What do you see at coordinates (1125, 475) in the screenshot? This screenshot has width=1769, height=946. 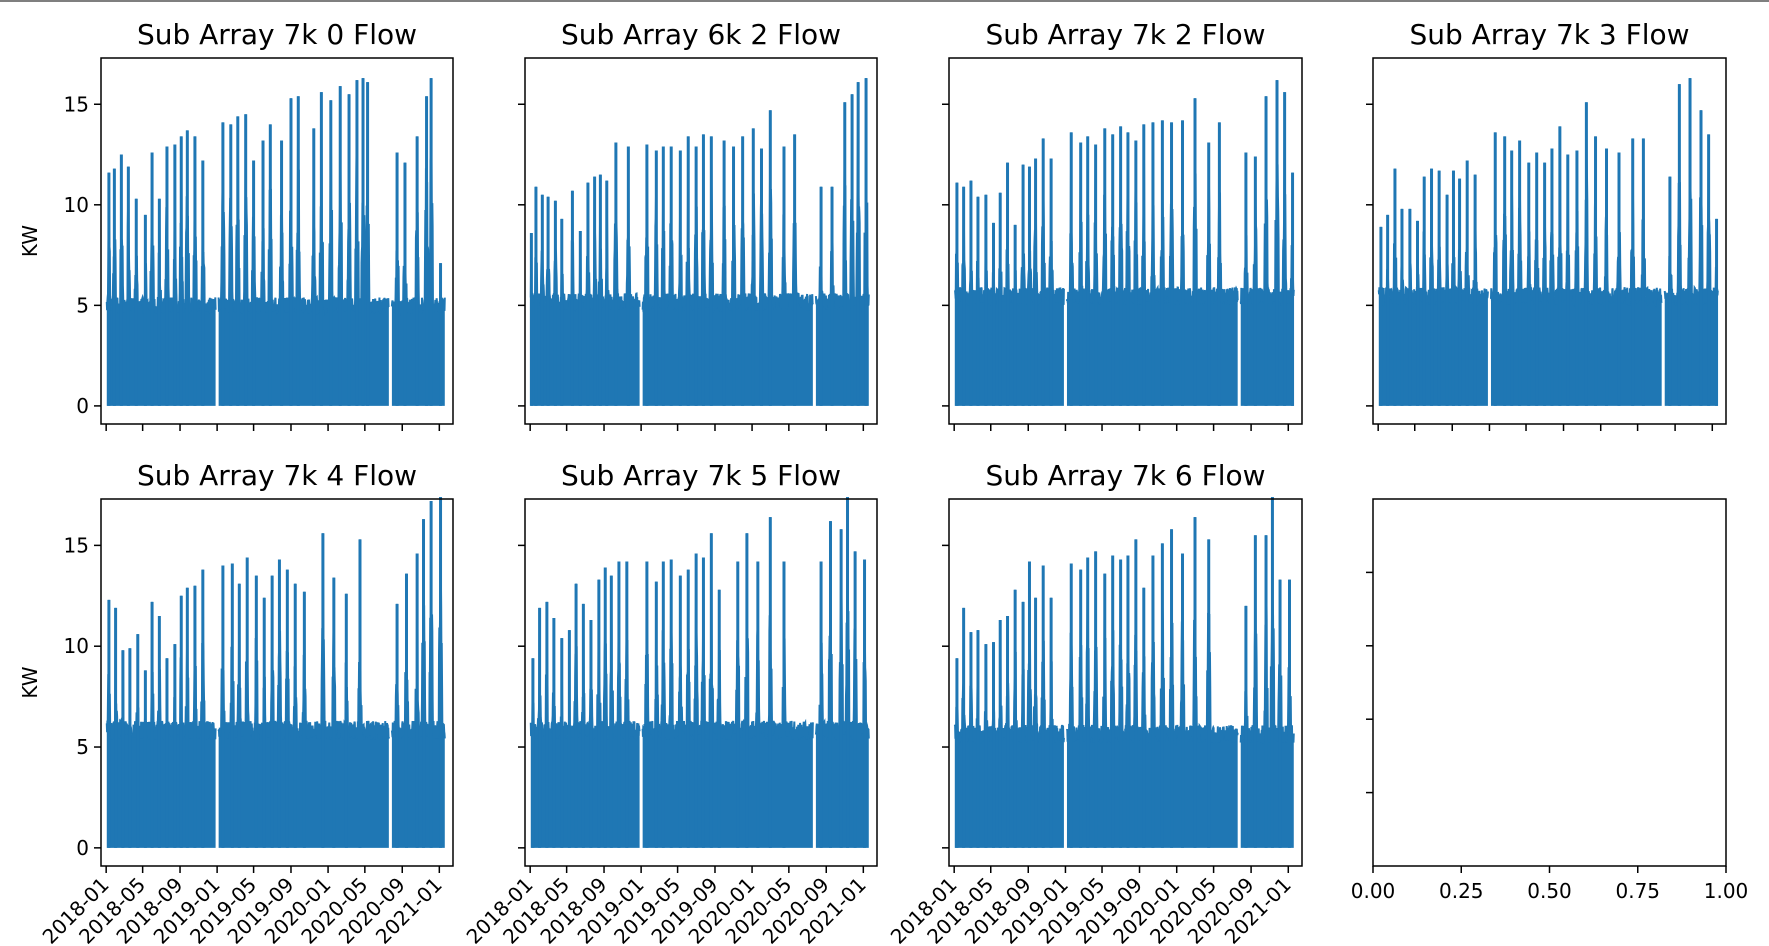 I see `subplot-title: Sub Array 7k 6 Flow` at bounding box center [1125, 475].